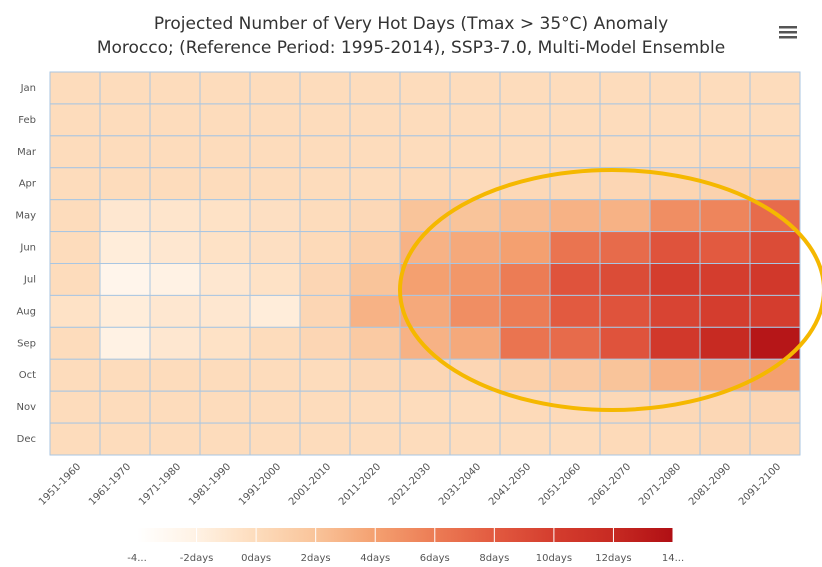 The height and width of the screenshot is (567, 822). What do you see at coordinates (760, 484) in the screenshot?
I see `x-tick-label: 2091-2100` at bounding box center [760, 484].